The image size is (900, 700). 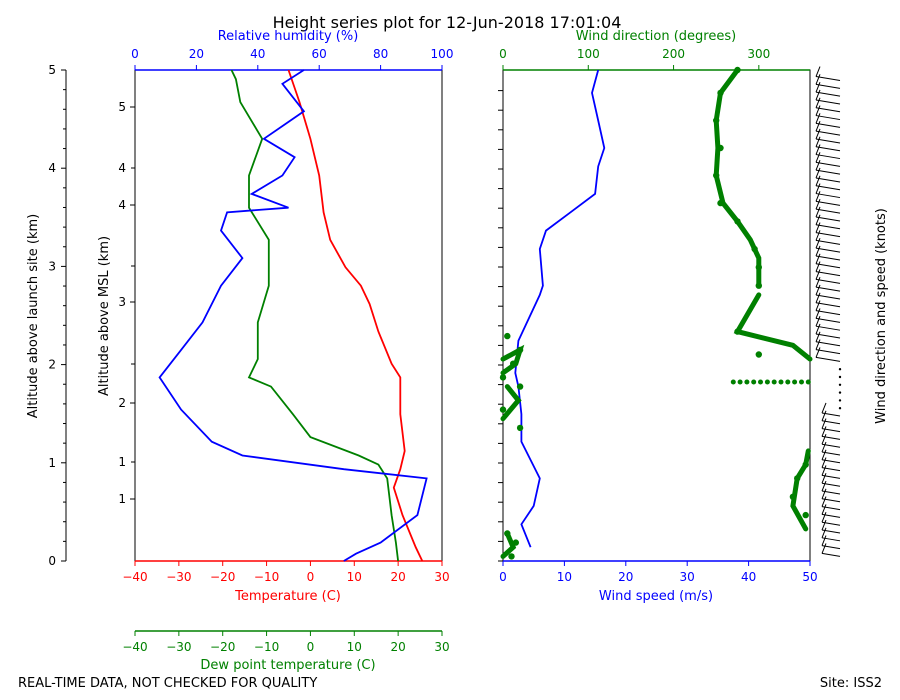 I want to click on outer-y-tick-label: 1, so click(x=52, y=463).